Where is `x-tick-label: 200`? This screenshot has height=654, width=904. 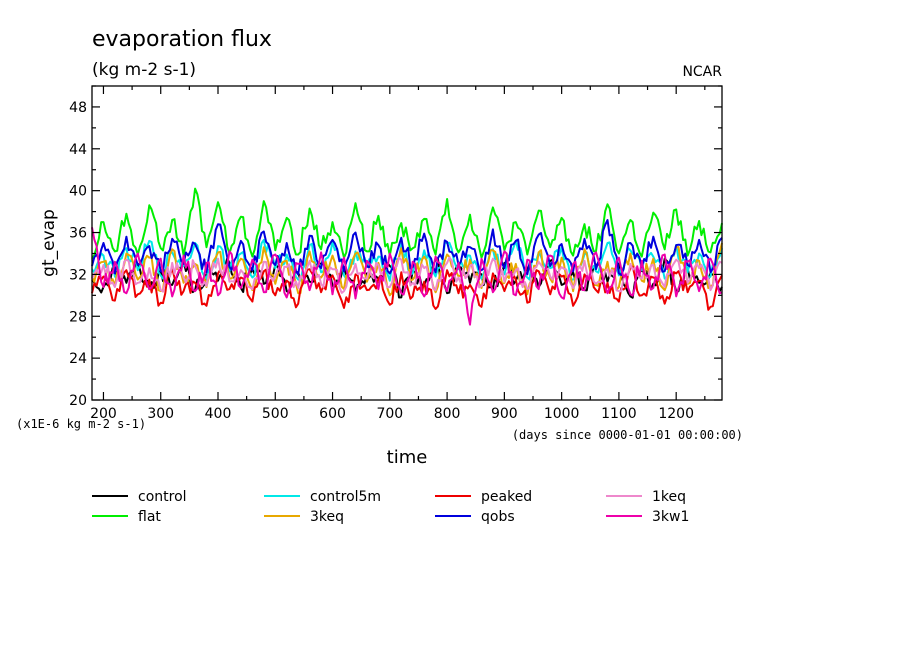
x-tick-label: 200 is located at coordinates (103, 414).